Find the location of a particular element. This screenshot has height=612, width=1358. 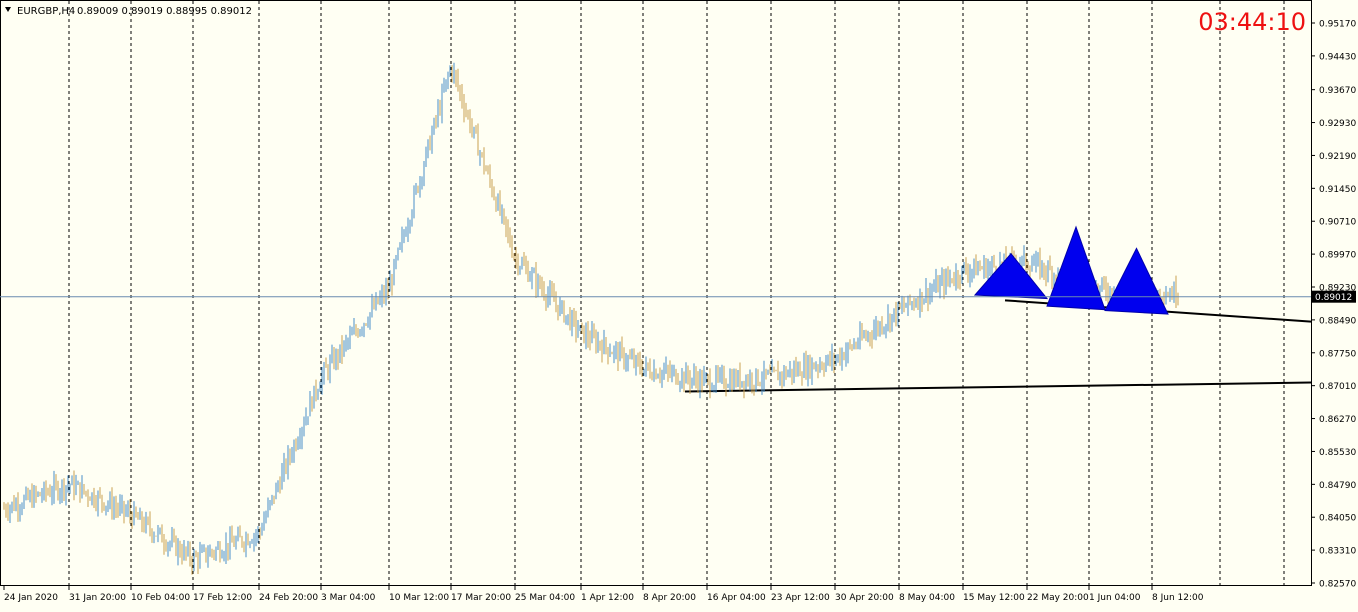

x-tick-label: 10 Mar 12:00 is located at coordinates (419, 598).